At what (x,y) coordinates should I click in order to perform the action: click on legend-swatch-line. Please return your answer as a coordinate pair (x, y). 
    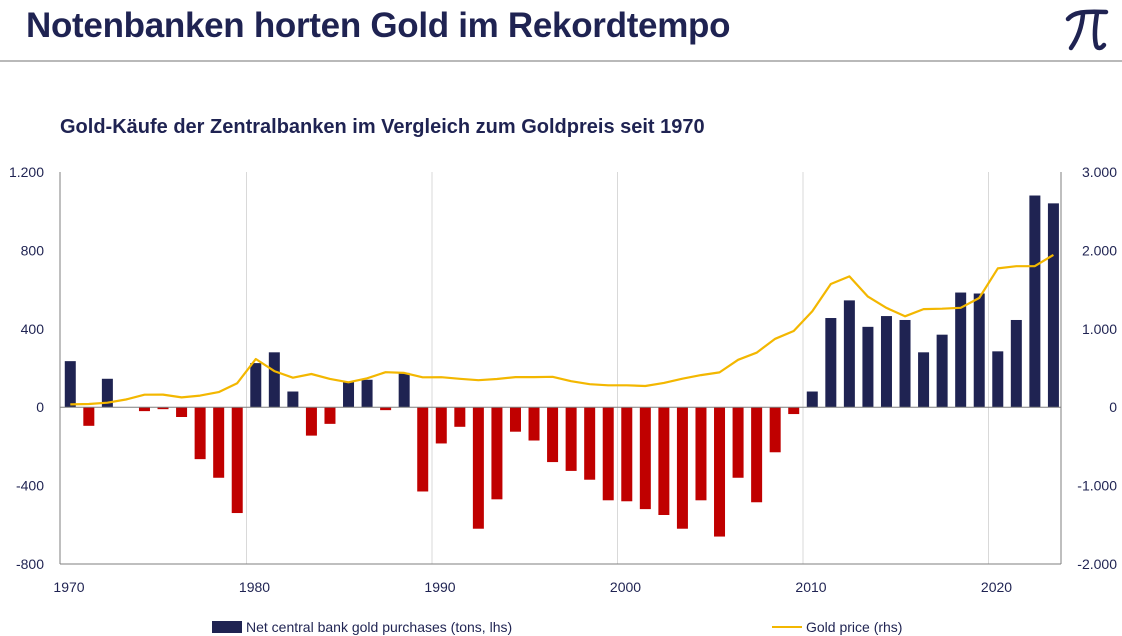
    Looking at the image, I should click on (787, 627).